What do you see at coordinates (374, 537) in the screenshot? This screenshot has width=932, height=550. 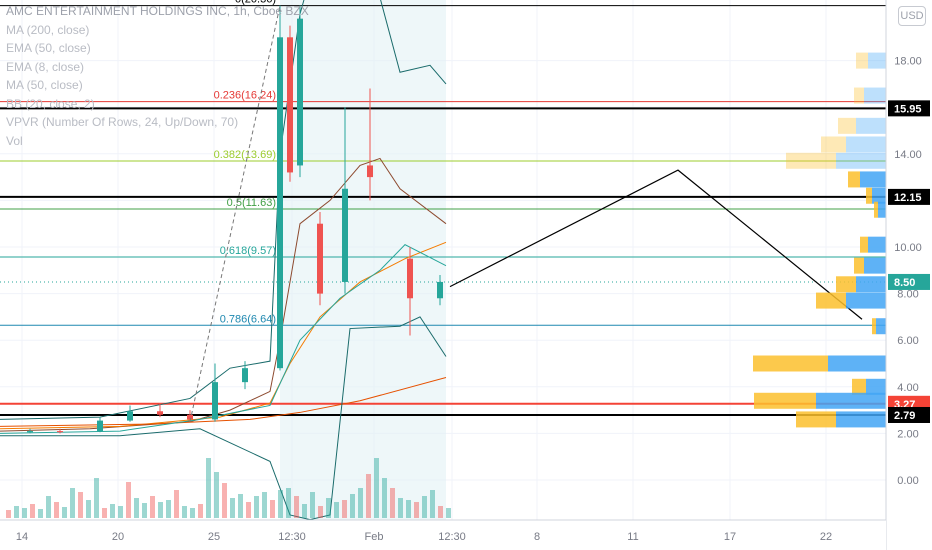 I see `time-label: Feb` at bounding box center [374, 537].